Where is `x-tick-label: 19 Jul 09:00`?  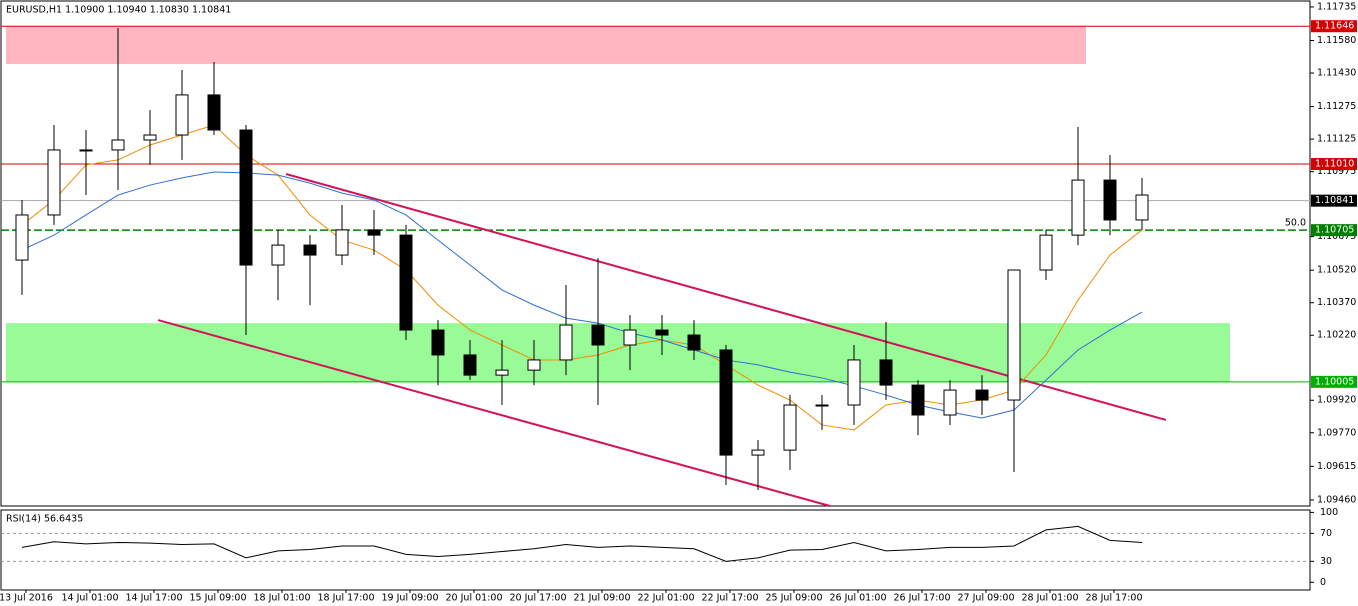
x-tick-label: 19 Jul 09:00 is located at coordinates (410, 598).